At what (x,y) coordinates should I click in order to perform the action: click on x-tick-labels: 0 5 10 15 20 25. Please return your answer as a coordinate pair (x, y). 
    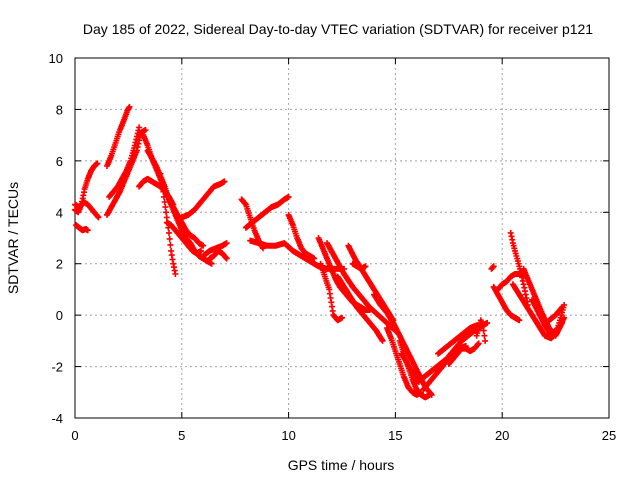
    Looking at the image, I should click on (343, 435).